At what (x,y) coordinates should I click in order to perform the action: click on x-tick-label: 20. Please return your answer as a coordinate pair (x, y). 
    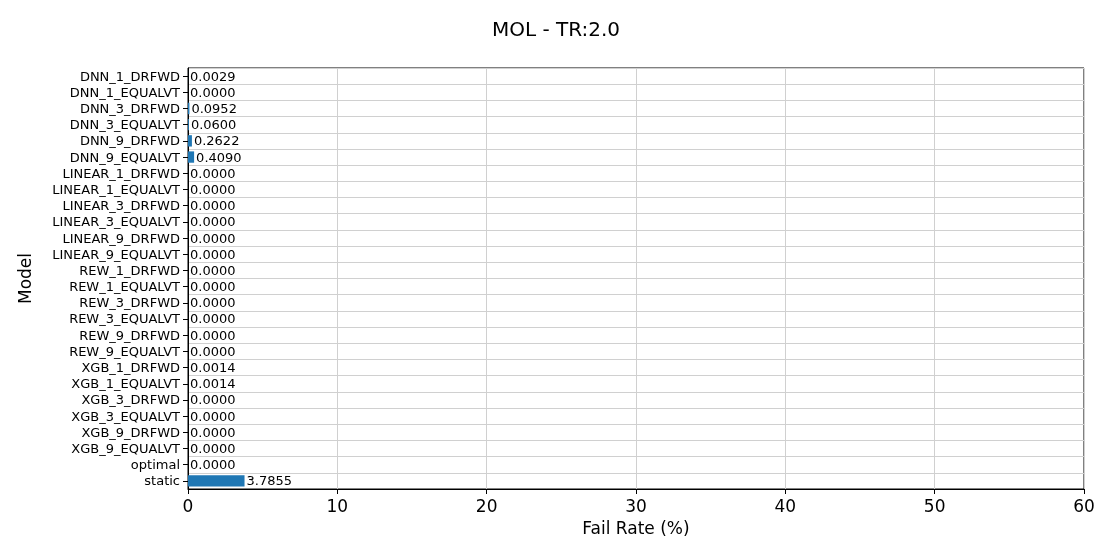
    Looking at the image, I should click on (486, 505).